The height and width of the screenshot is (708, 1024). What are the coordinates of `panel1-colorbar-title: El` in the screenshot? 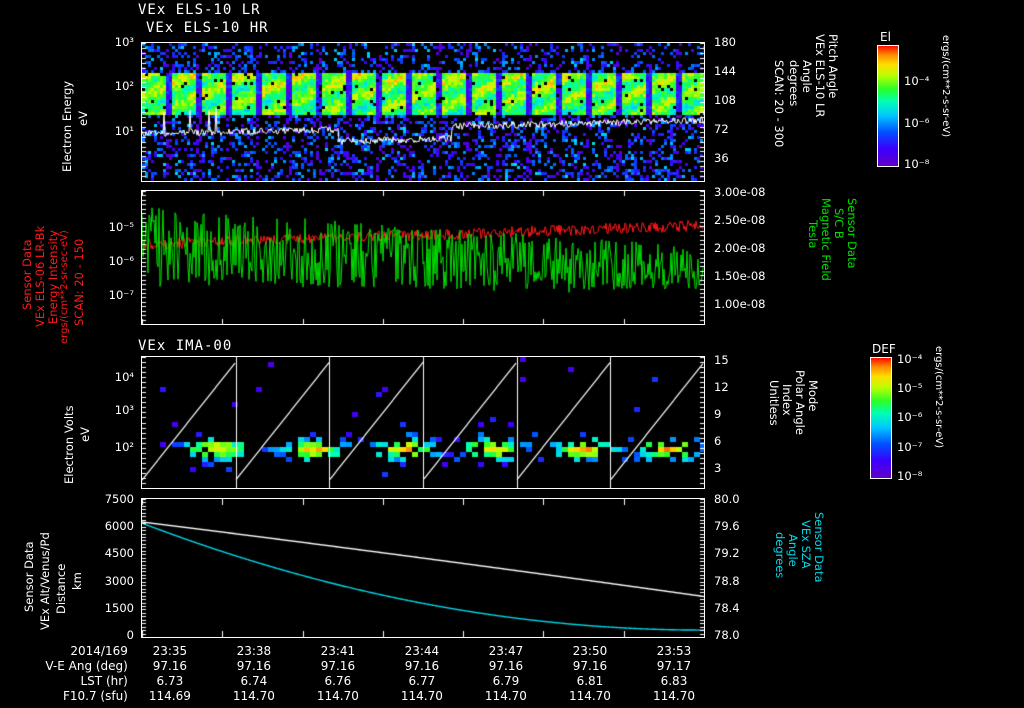 It's located at (885, 37).